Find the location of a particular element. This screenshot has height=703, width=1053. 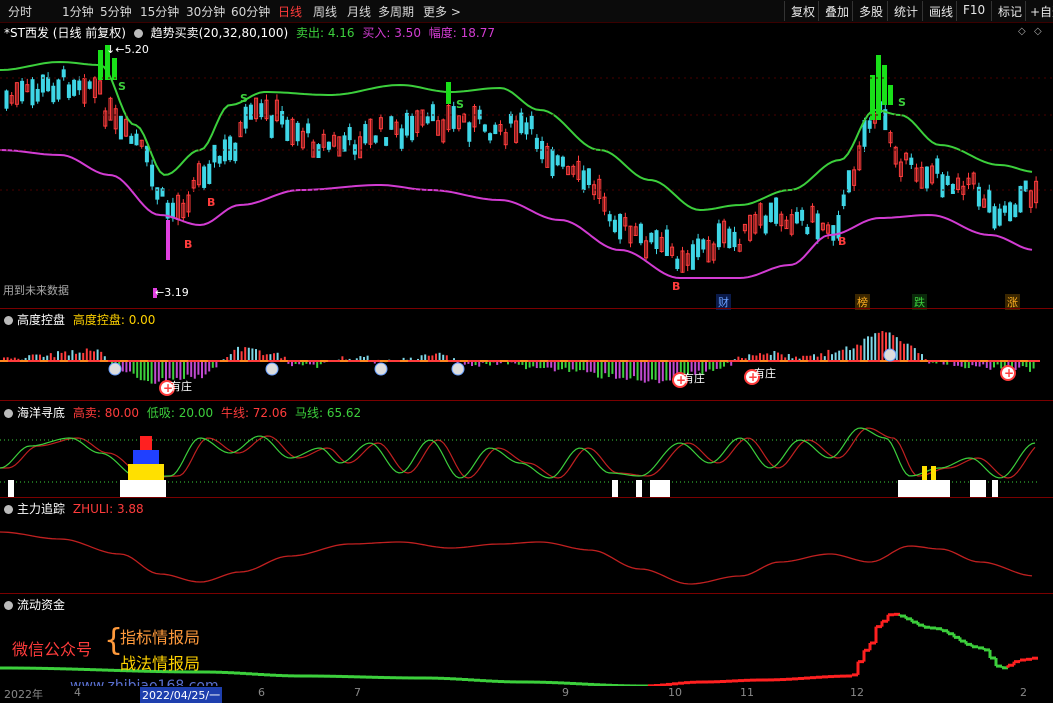

period-tab-fenshi: 分时 is located at coordinates (20, 11).